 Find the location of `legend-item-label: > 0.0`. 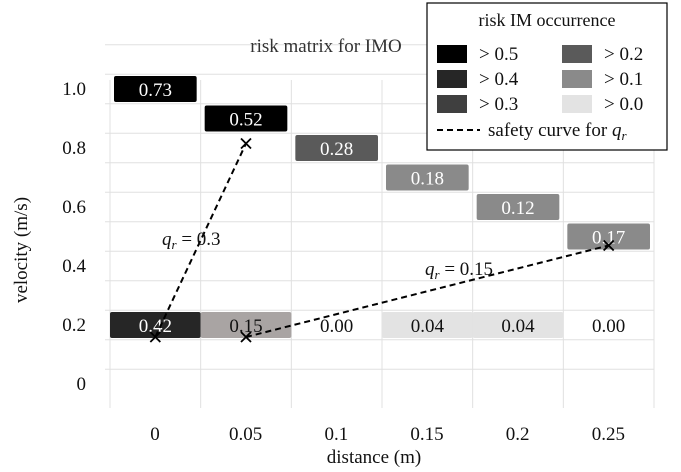

legend-item-label: > 0.0 is located at coordinates (623, 104).